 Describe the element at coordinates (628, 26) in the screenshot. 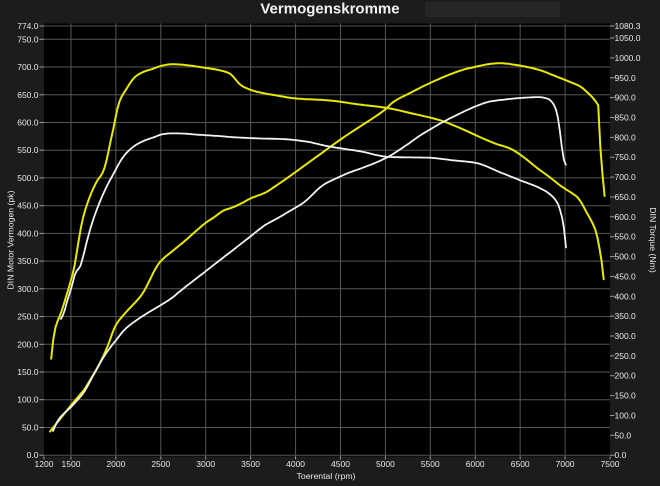

I see `svg-text: 1080.3` at that location.